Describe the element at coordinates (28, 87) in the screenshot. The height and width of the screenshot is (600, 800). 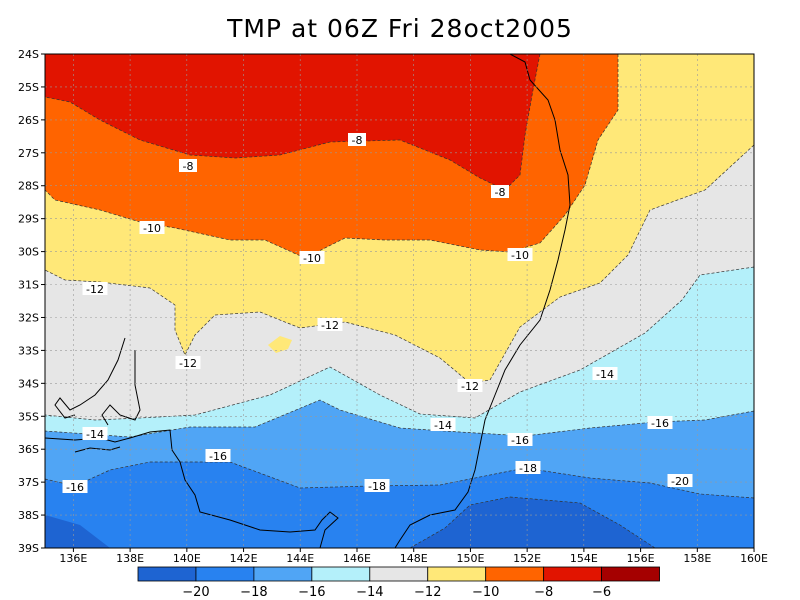
I see `lat-tick-label: 25S` at that location.